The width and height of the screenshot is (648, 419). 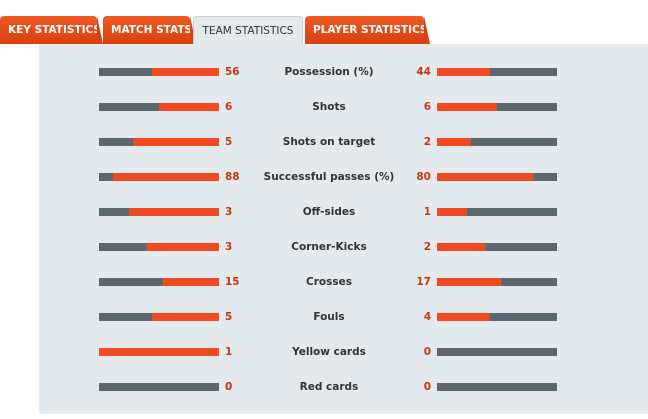 What do you see at coordinates (423, 282) in the screenshot?
I see `away-value: 17` at bounding box center [423, 282].